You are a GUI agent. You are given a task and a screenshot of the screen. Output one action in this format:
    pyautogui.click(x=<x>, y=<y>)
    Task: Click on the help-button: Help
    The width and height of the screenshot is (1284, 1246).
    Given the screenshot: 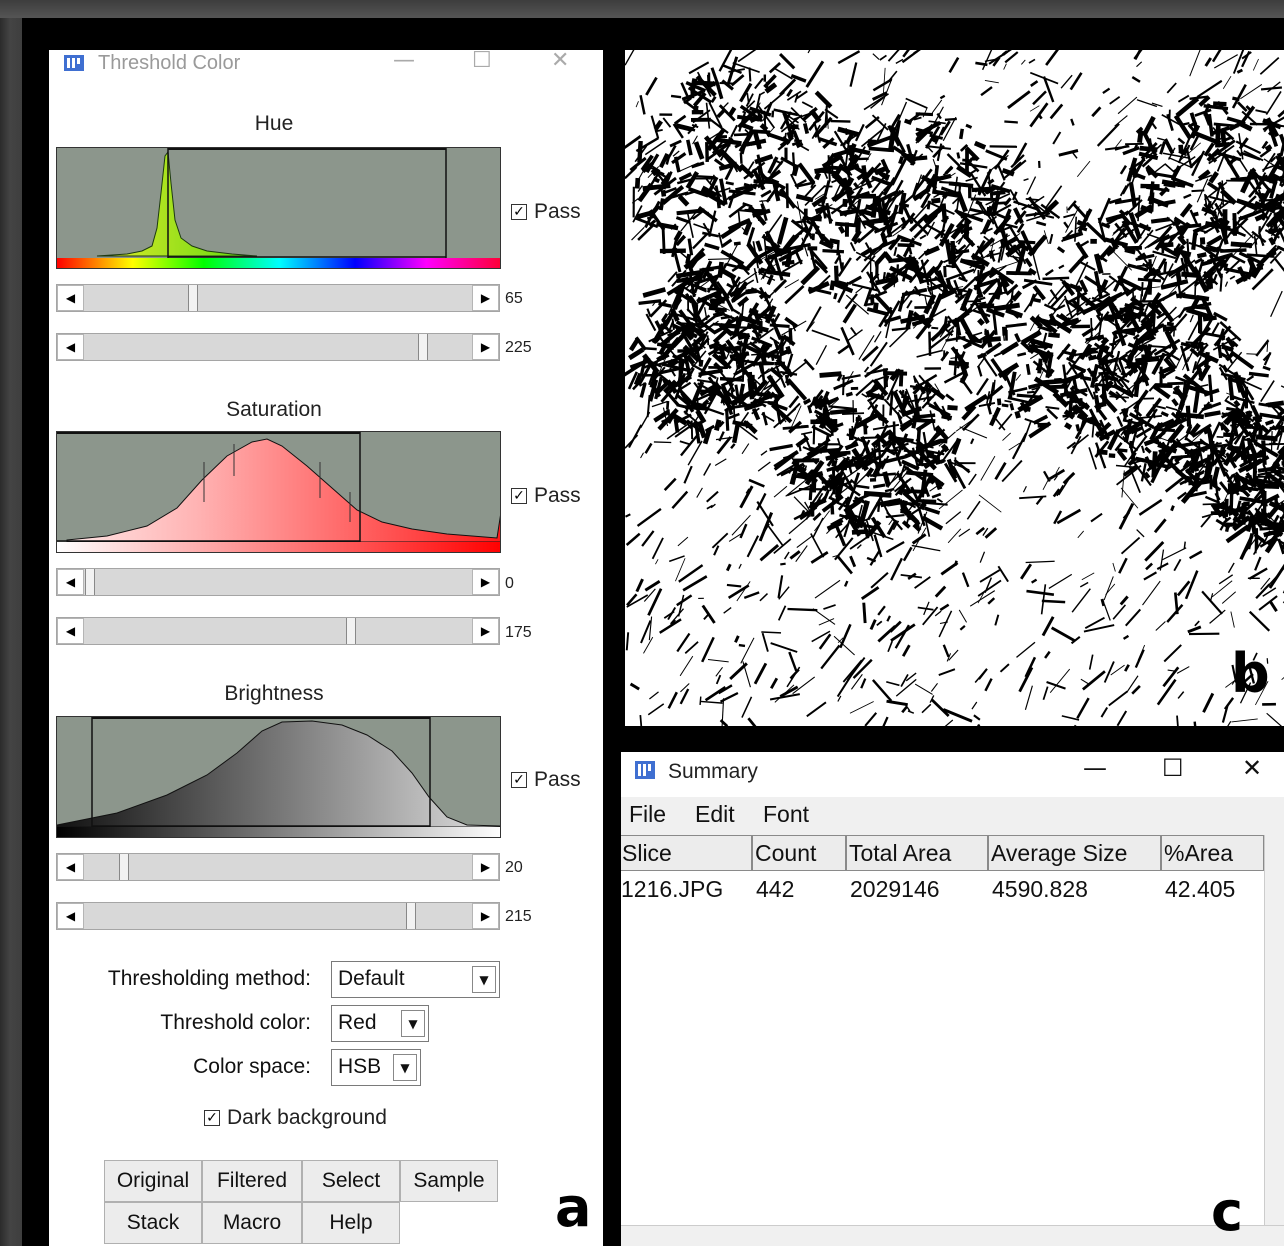 What is the action you would take?
    pyautogui.click(x=351, y=1223)
    